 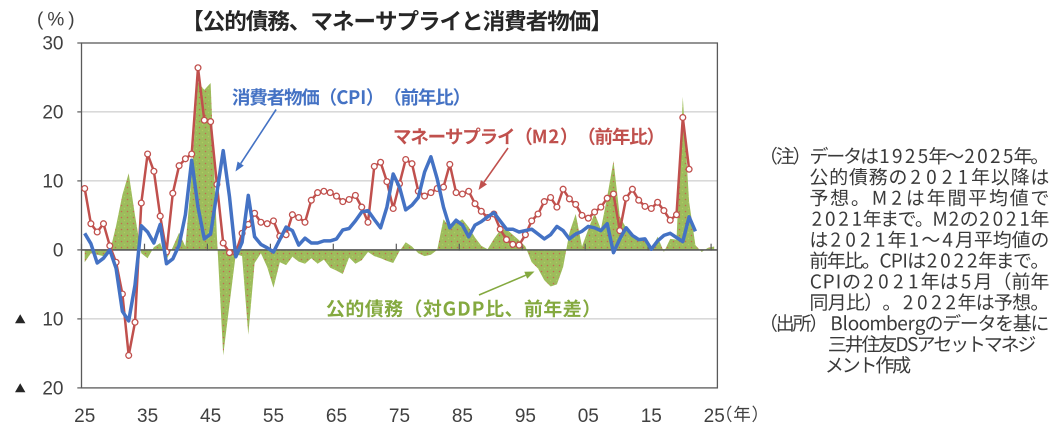 What do you see at coordinates (525, 416) in the screenshot?
I see `svg-text: 95` at bounding box center [525, 416].